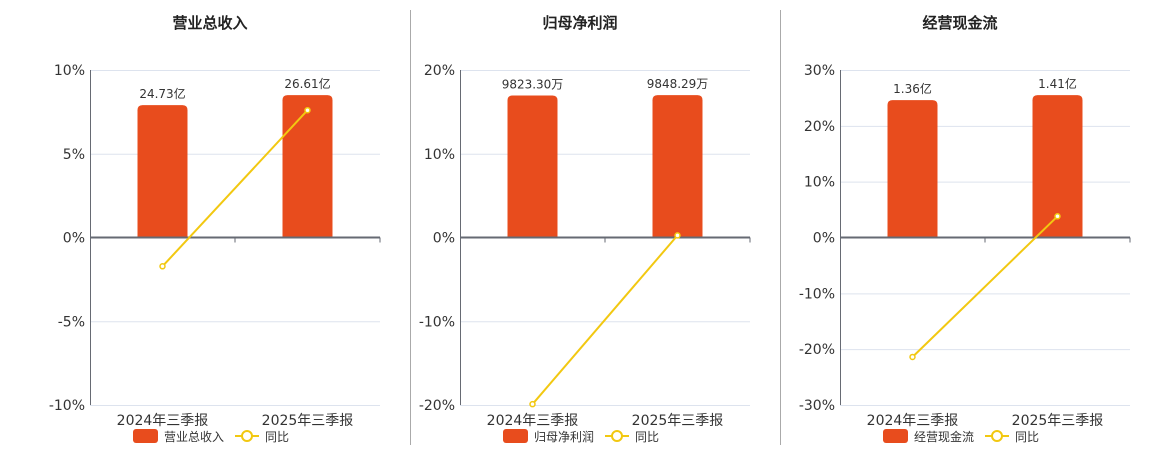 This screenshot has height=450, width=1160. Describe the element at coordinates (1057, 83) in the screenshot. I see `bar-data-label: 1.41亿` at that location.